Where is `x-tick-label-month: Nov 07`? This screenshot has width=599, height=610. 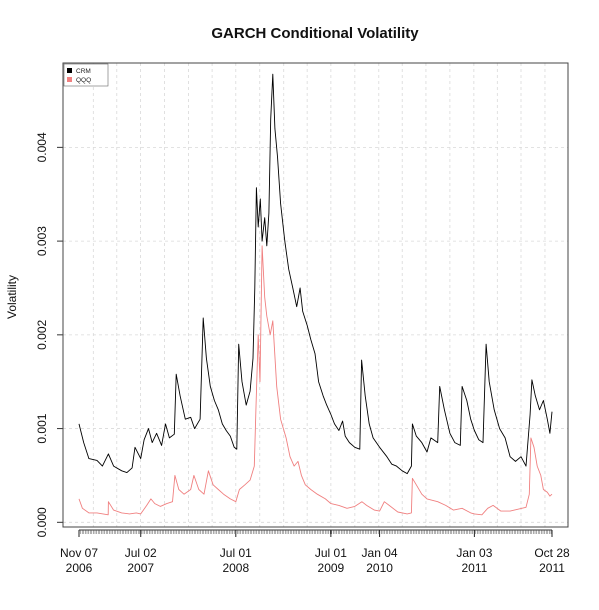
x-tick-label-month: Nov 07 is located at coordinates (79, 553).